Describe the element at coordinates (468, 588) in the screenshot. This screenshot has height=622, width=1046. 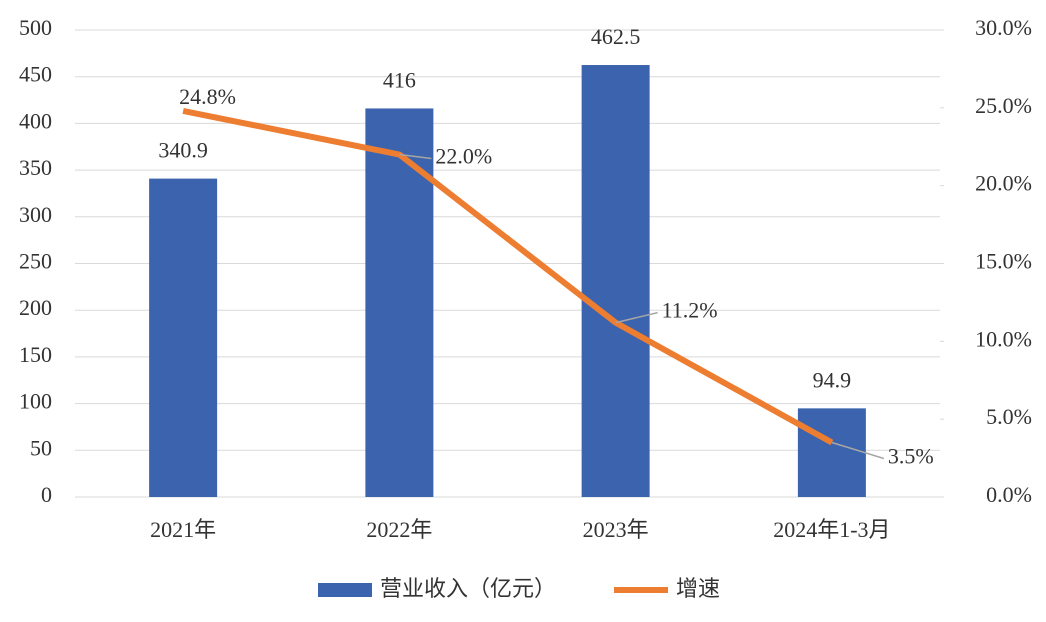
I see `legend-label: 营业收入（亿元）` at that location.